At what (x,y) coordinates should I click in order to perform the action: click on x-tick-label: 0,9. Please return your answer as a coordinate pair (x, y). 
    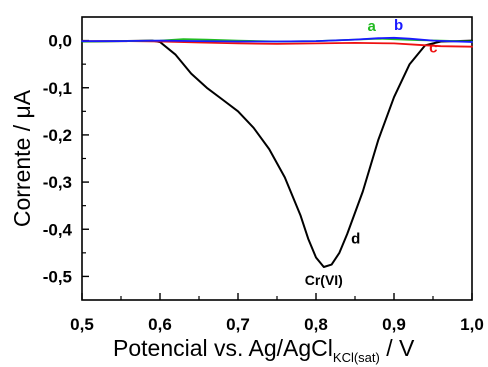
    Looking at the image, I should click on (394, 324).